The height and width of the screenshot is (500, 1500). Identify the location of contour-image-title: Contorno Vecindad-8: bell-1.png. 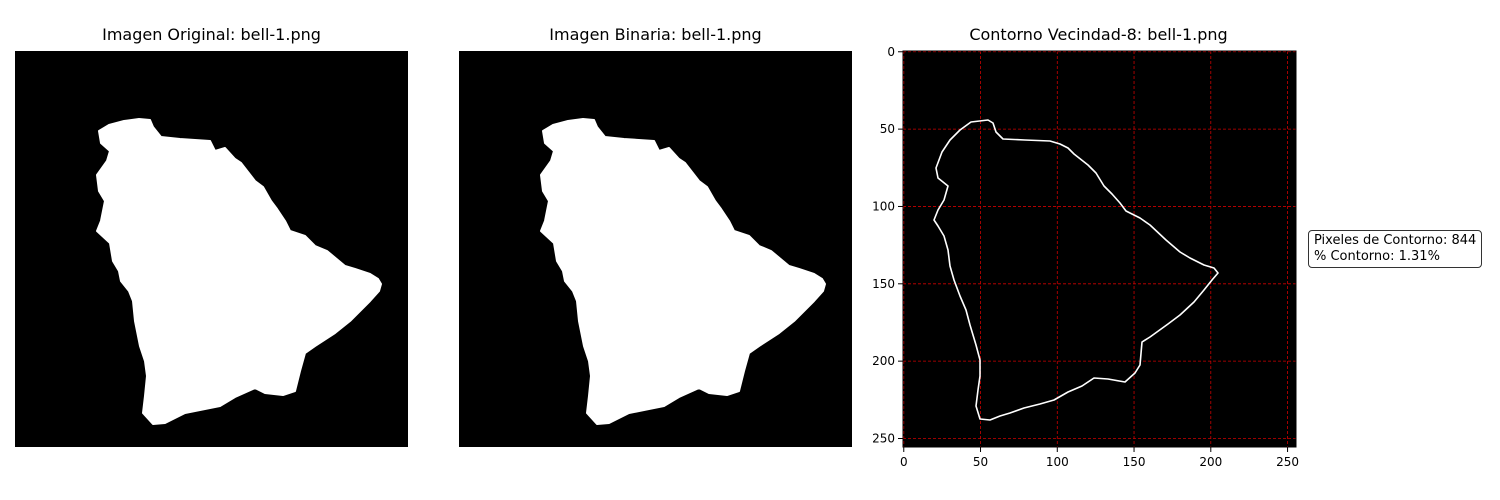
(1098, 34).